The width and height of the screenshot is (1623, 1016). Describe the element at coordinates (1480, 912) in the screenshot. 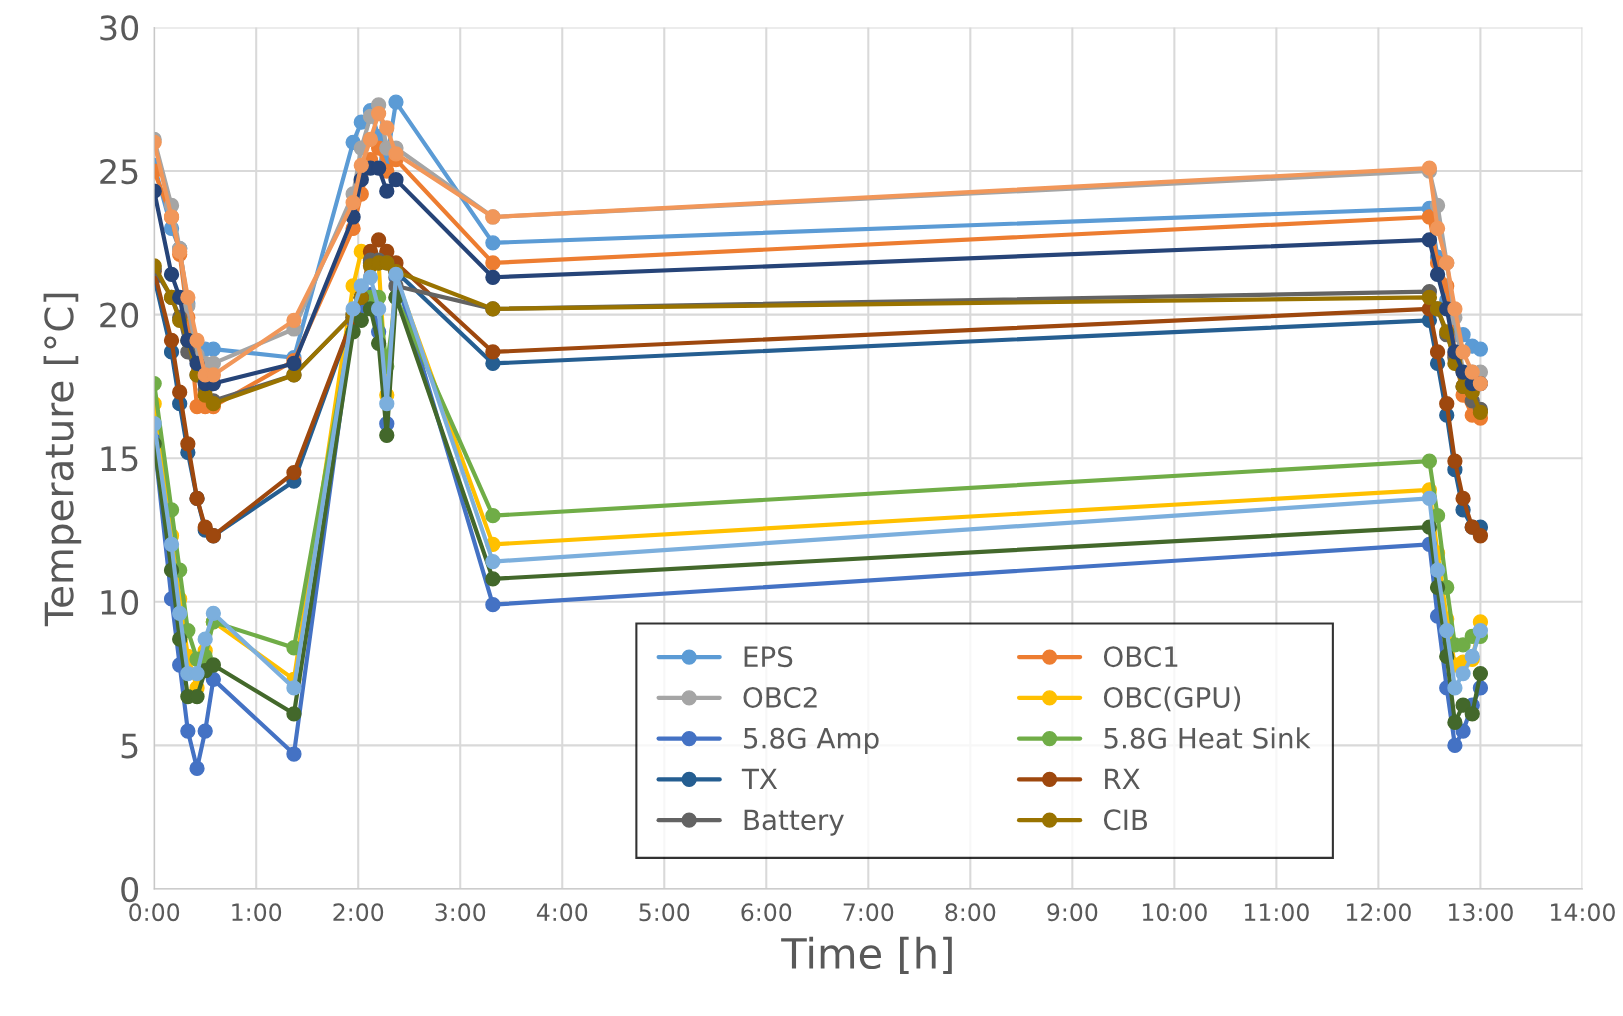

I see `x-tick-label: 13:00` at that location.